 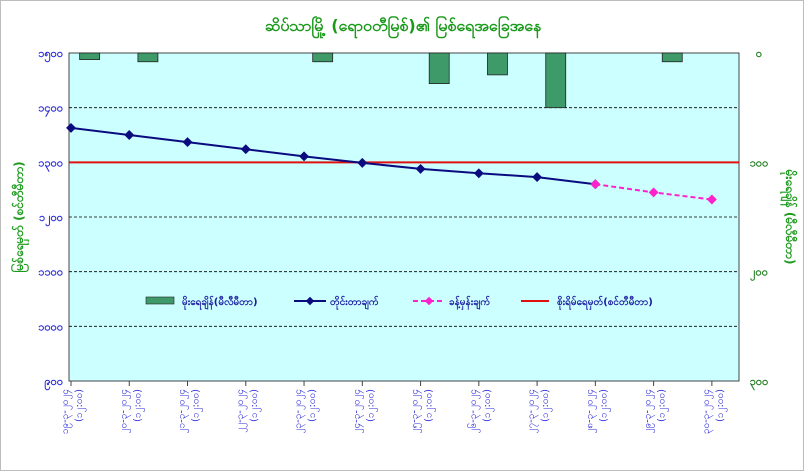 What do you see at coordinates (381, 80) in the screenshot?
I see `rainfall-bars` at bounding box center [381, 80].